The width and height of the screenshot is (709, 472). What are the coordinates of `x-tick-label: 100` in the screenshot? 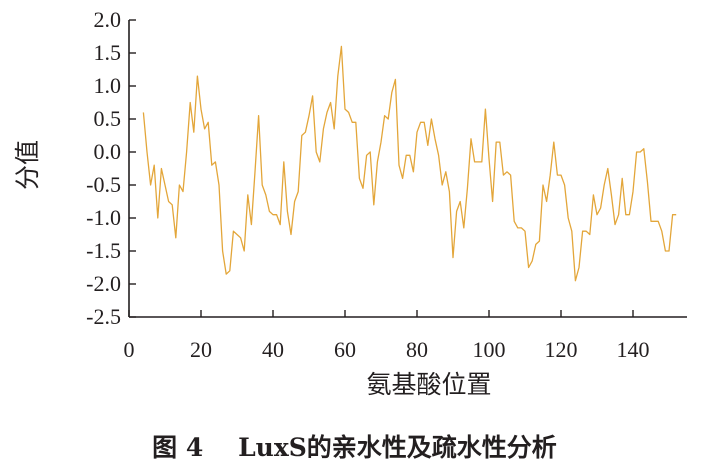 It's located at (489, 349).